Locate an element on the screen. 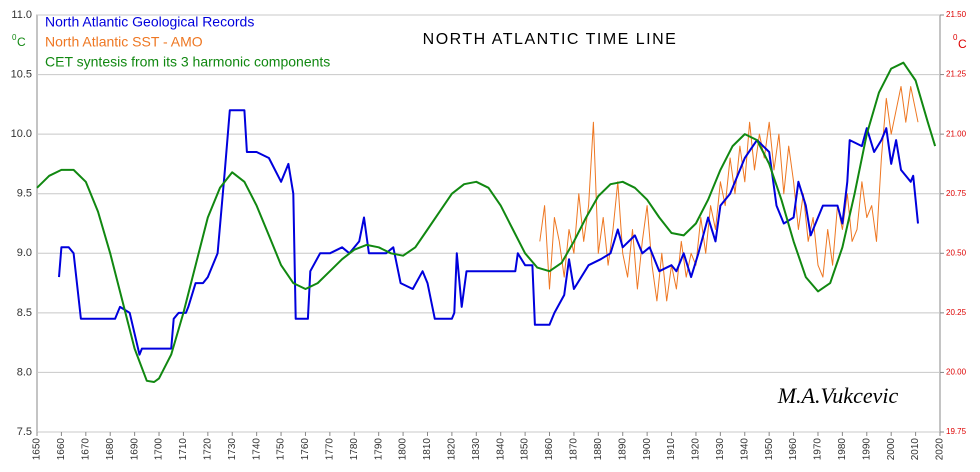  y2-tick-label: 20.50 is located at coordinates (956, 252).